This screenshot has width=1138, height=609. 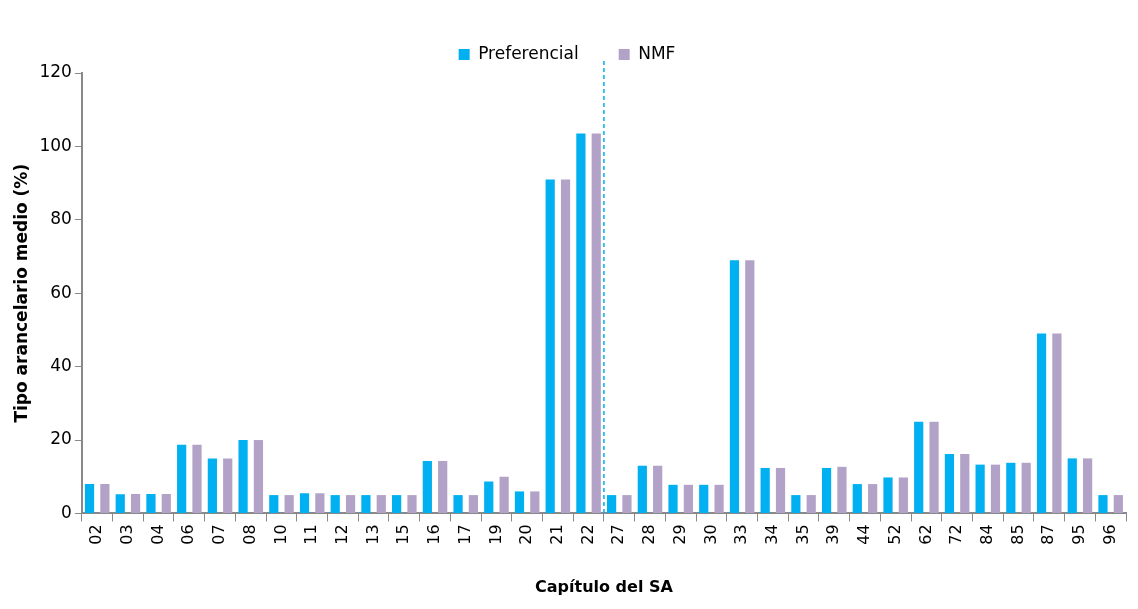 I want to click on x-tick-label: 10, so click(x=280, y=534).